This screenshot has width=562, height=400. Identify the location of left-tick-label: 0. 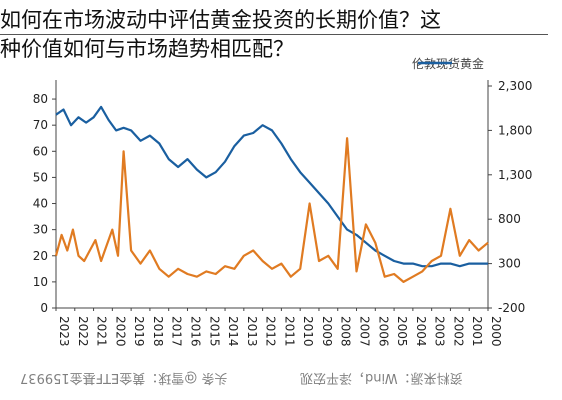
(44, 308).